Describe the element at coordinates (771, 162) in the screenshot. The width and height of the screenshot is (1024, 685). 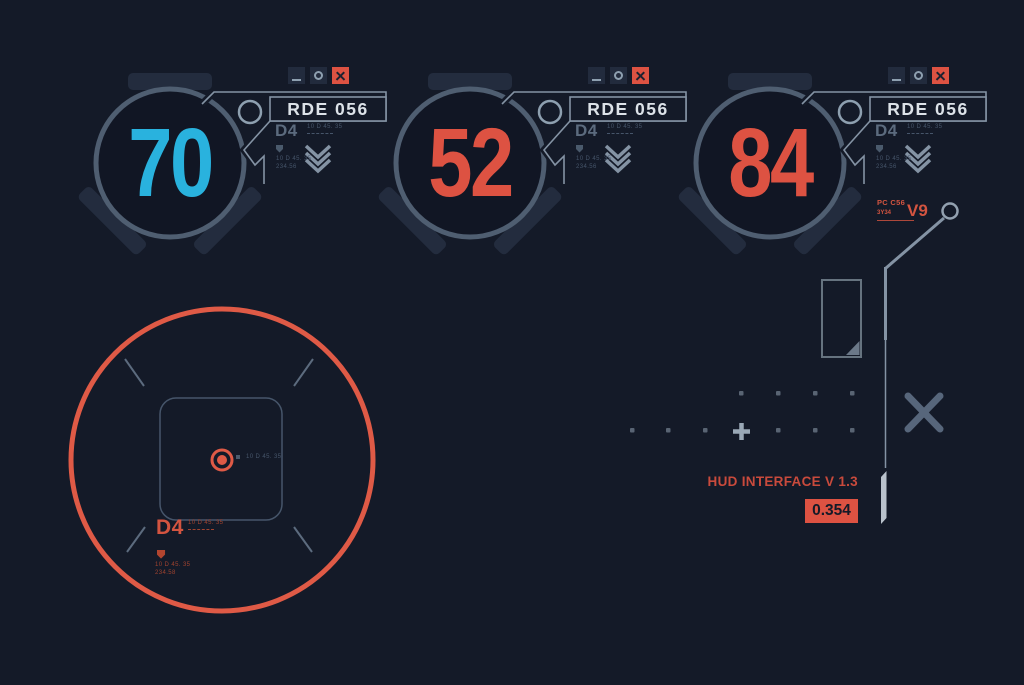
I see `gauge-value: 84` at that location.